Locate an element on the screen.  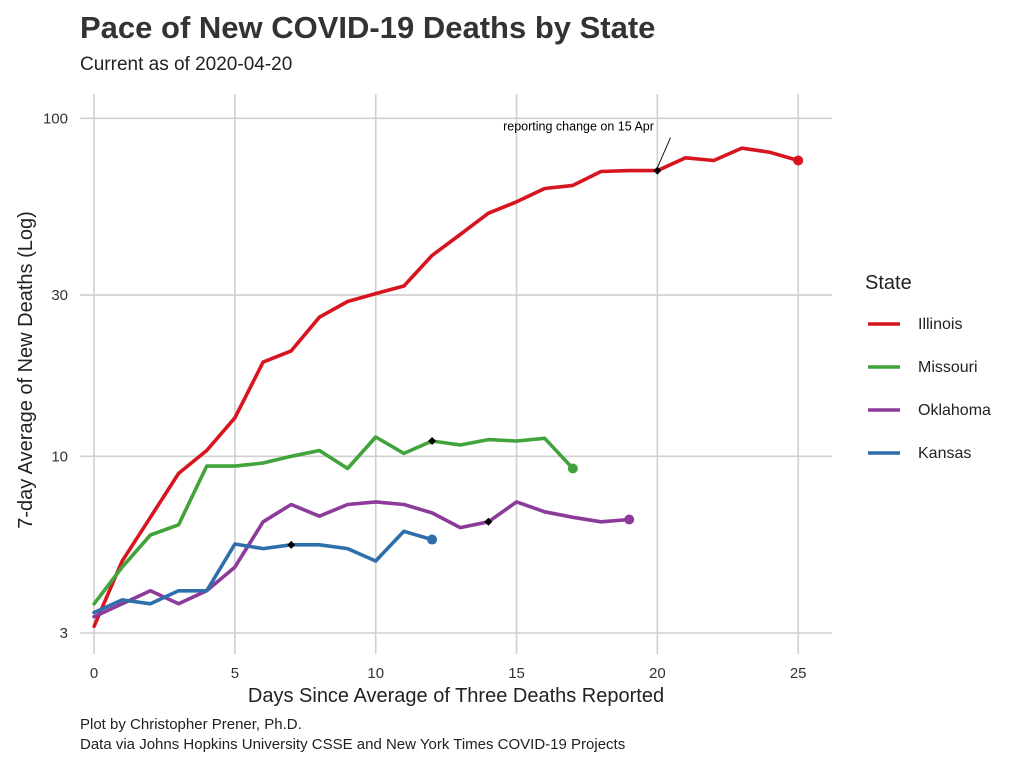
legend: State Illinois Missouri Oklahoma Kansas is located at coordinates (928, 367).